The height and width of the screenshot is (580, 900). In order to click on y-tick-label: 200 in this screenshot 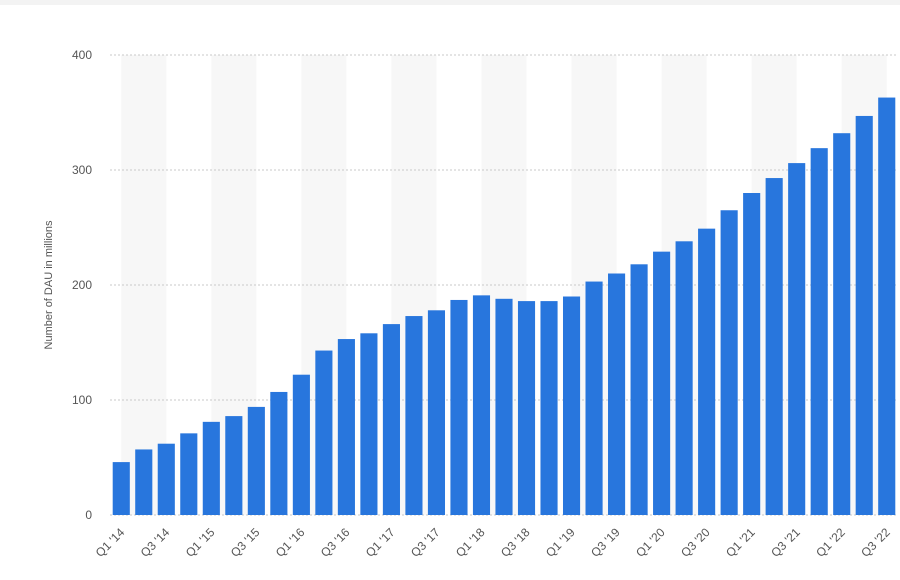, I will do `click(82, 285)`.